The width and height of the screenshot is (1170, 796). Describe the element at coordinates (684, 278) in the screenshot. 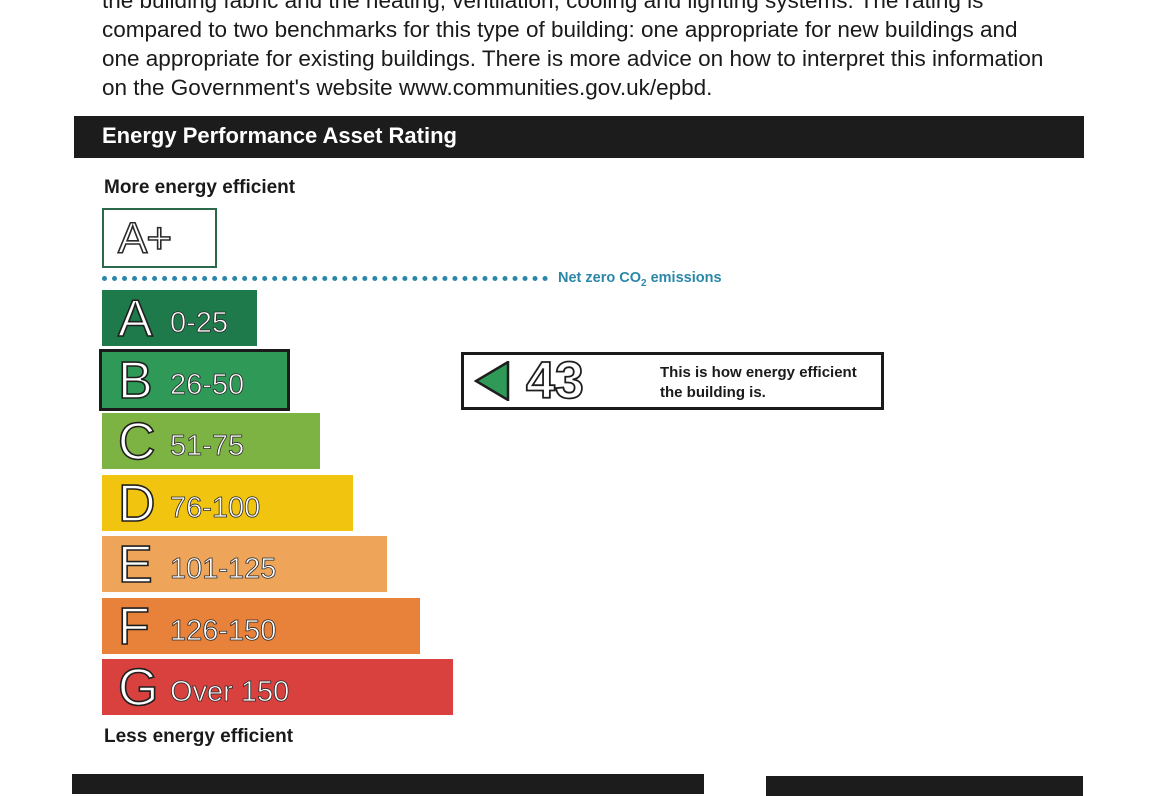

I see `net-zero-suffix: emissions` at that location.